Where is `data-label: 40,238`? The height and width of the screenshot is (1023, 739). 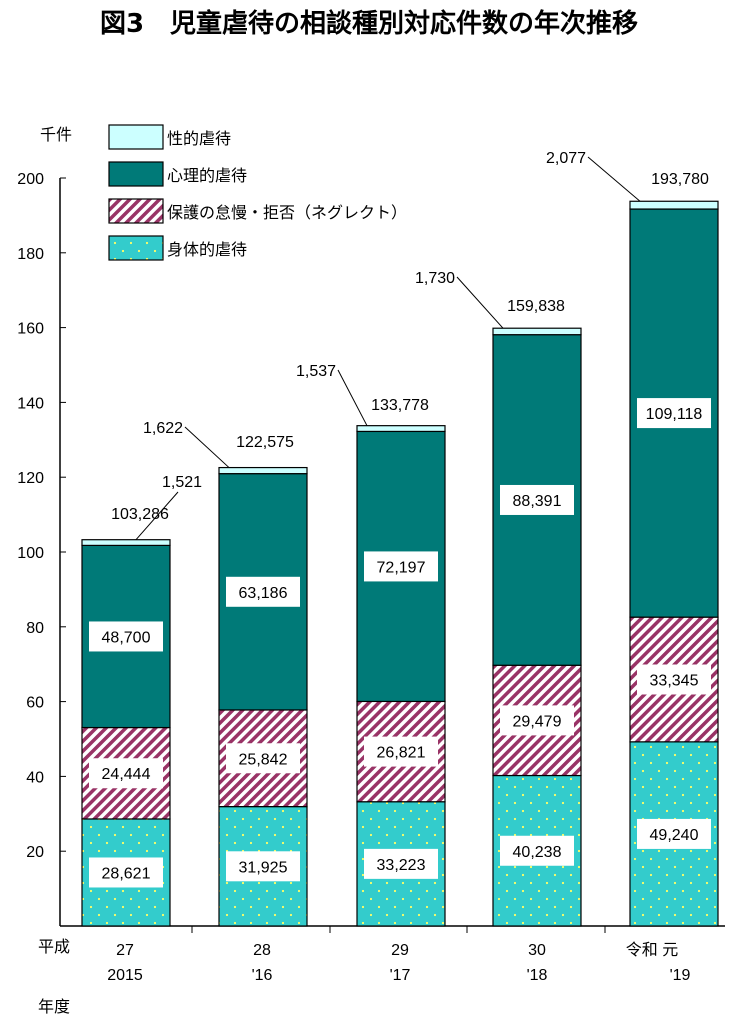 data-label: 40,238 is located at coordinates (537, 852).